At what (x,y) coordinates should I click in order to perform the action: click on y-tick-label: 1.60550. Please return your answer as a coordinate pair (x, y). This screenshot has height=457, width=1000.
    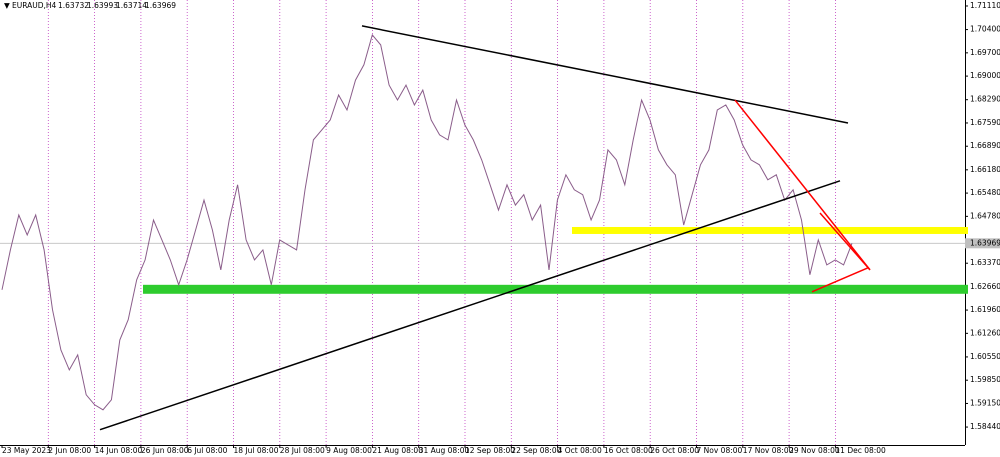
    Looking at the image, I should click on (985, 356).